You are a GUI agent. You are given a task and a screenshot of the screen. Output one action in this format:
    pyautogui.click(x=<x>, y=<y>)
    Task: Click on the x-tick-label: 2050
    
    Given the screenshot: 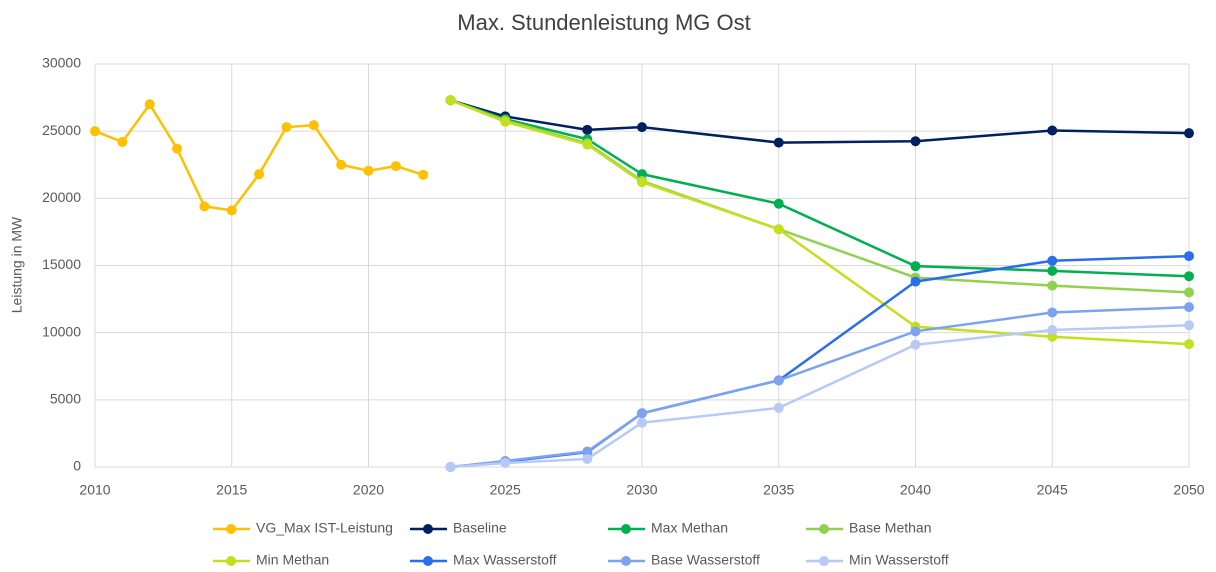 What is the action you would take?
    pyautogui.click(x=1188, y=490)
    